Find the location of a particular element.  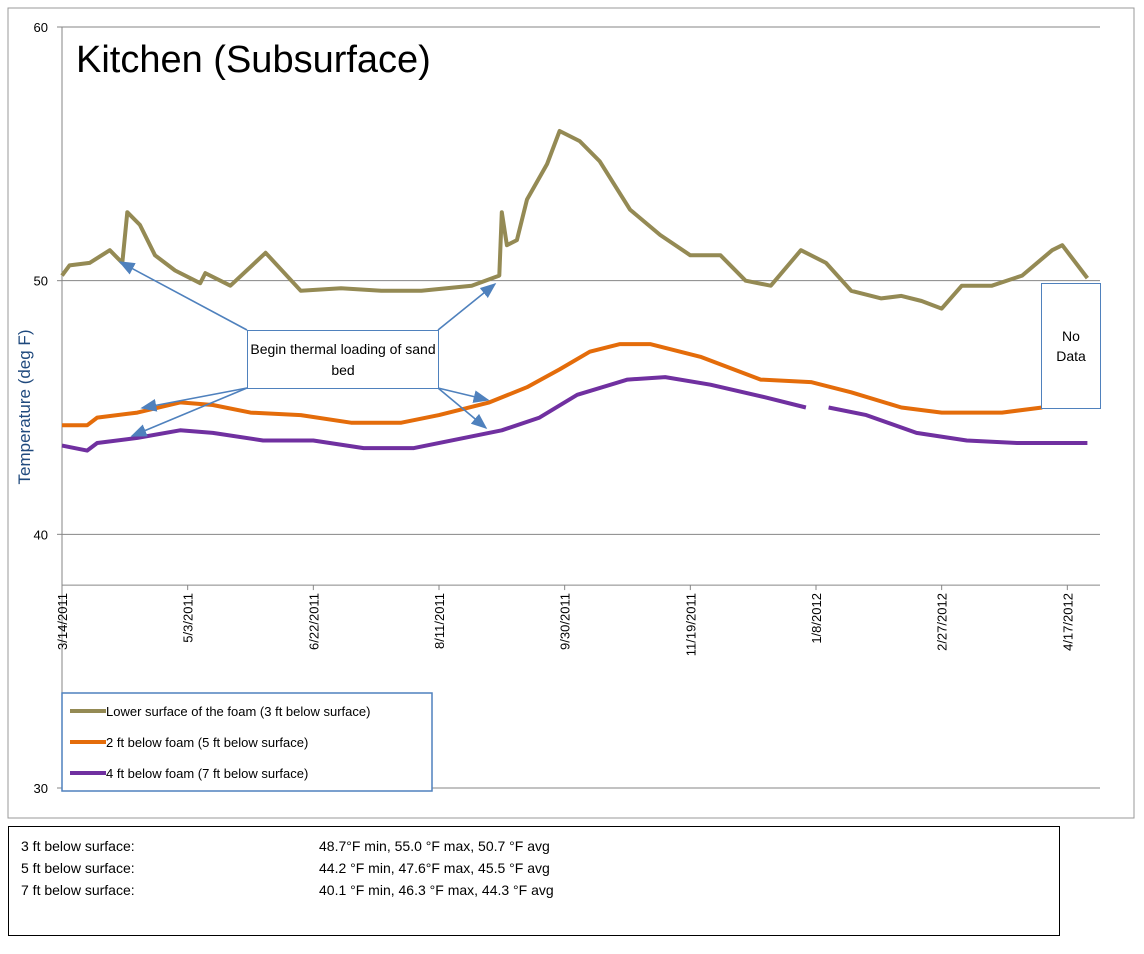

summary-cell: 3 ft below surface: is located at coordinates (78, 846).